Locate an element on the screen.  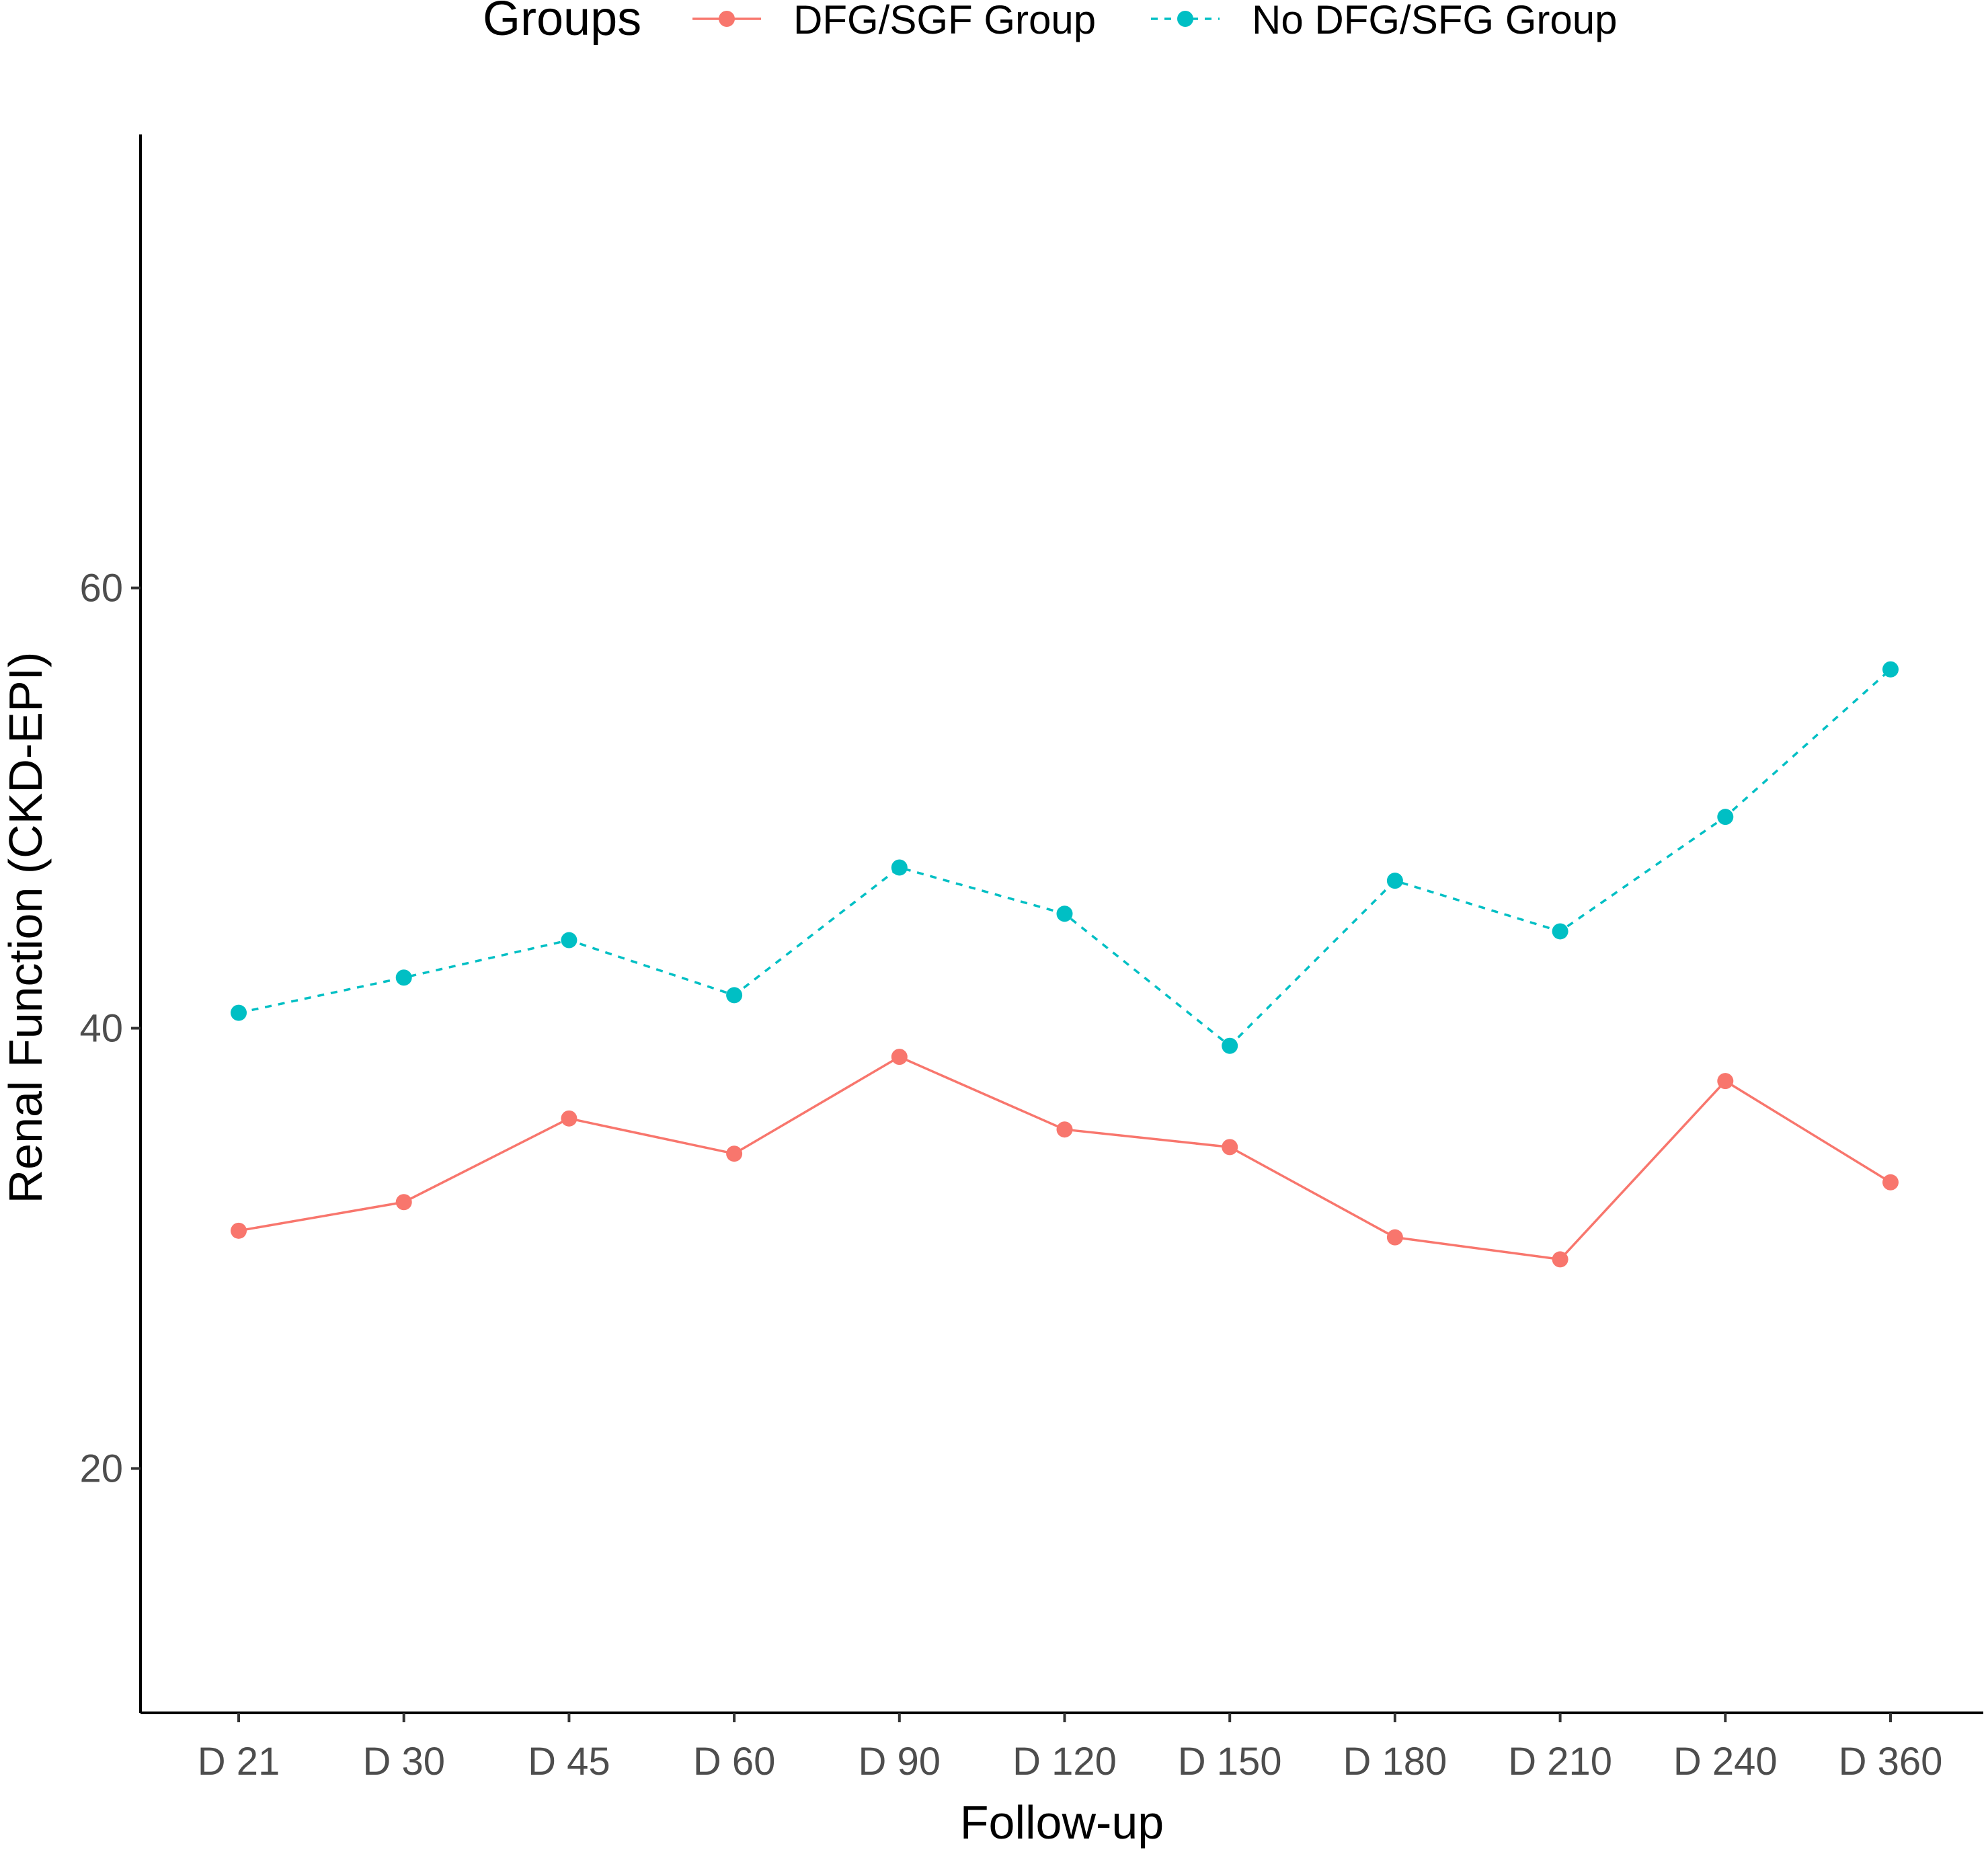
legend-title: Groups is located at coordinates (562, 23).